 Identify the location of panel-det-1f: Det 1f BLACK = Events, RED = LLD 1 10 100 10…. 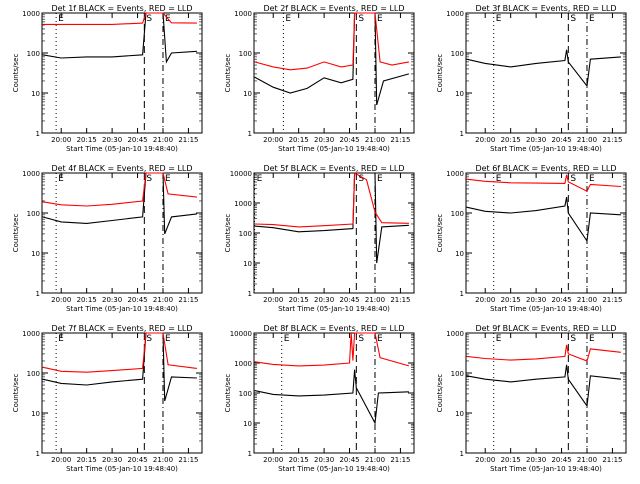
(107, 78).